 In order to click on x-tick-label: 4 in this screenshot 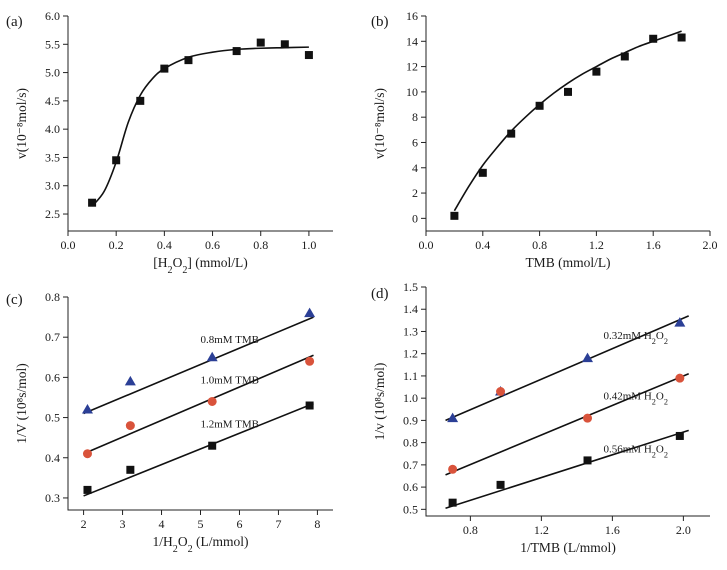, I will do `click(162, 524)`.